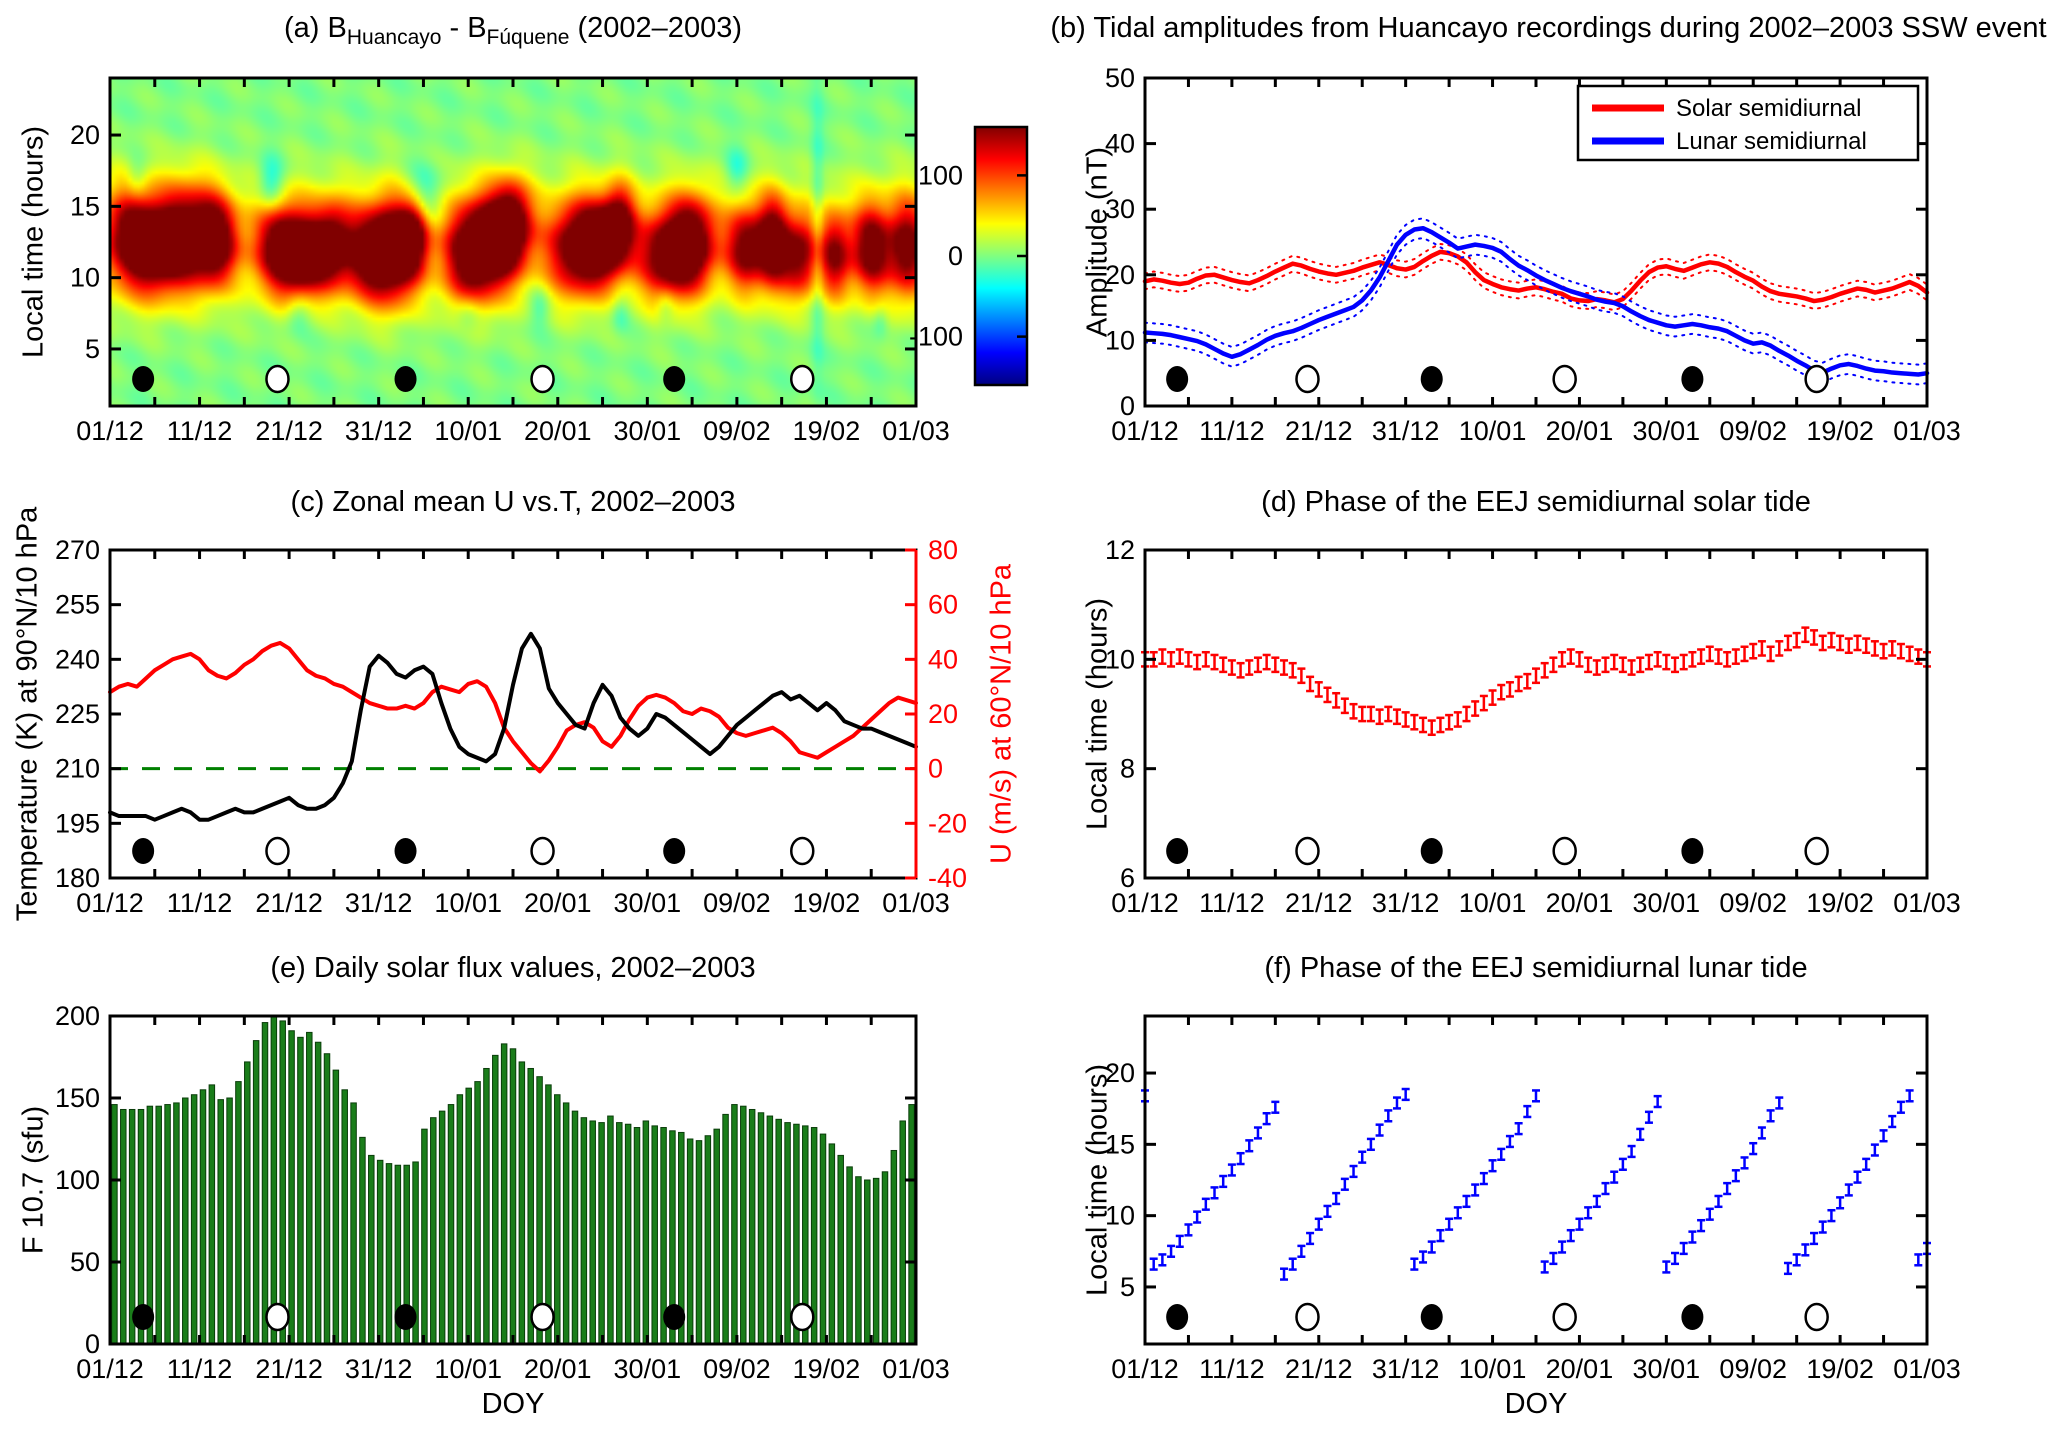  What do you see at coordinates (33, 242) in the screenshot?
I see `panel-a-ylabel: Local time (hours)` at bounding box center [33, 242].